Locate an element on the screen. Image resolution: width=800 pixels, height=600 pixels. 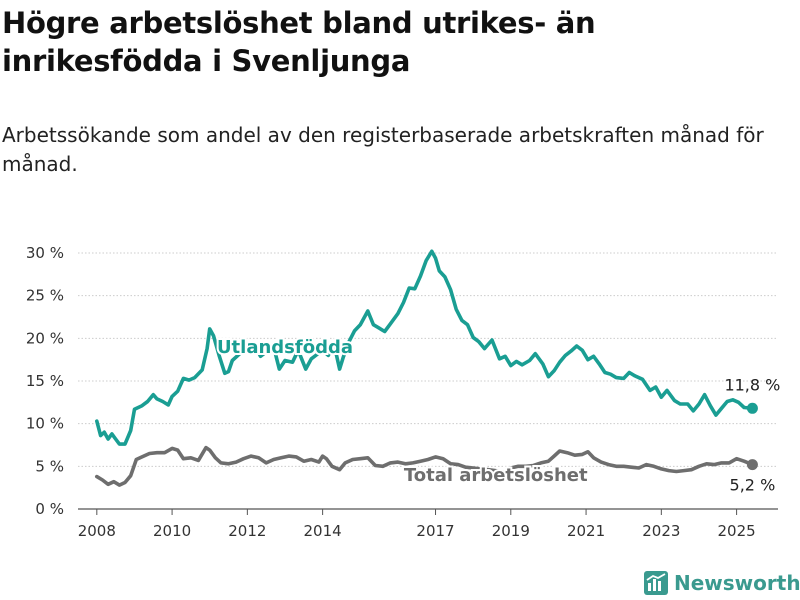
series-name-label: Total arbetslöshet is located at coordinates (496, 475).